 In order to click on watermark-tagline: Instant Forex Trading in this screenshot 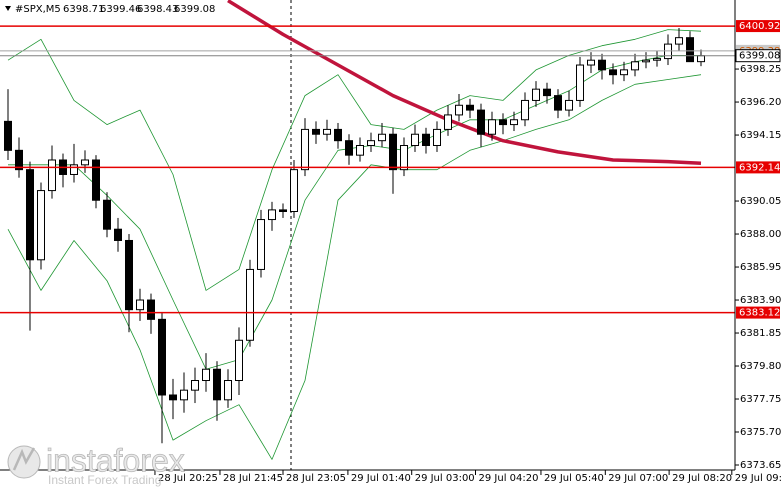, I will do `click(104, 480)`.